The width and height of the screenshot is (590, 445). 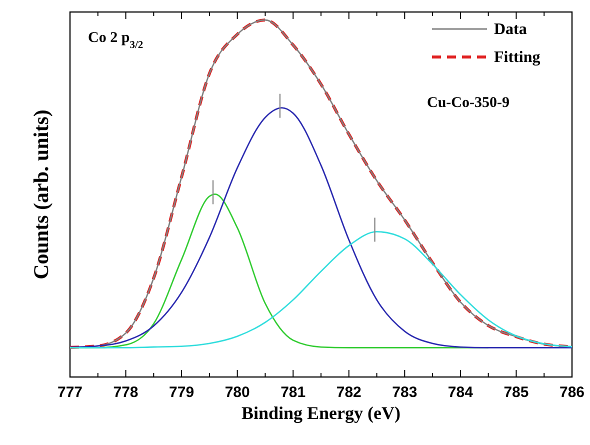 I want to click on x-tick-label: 778, so click(x=125, y=392).